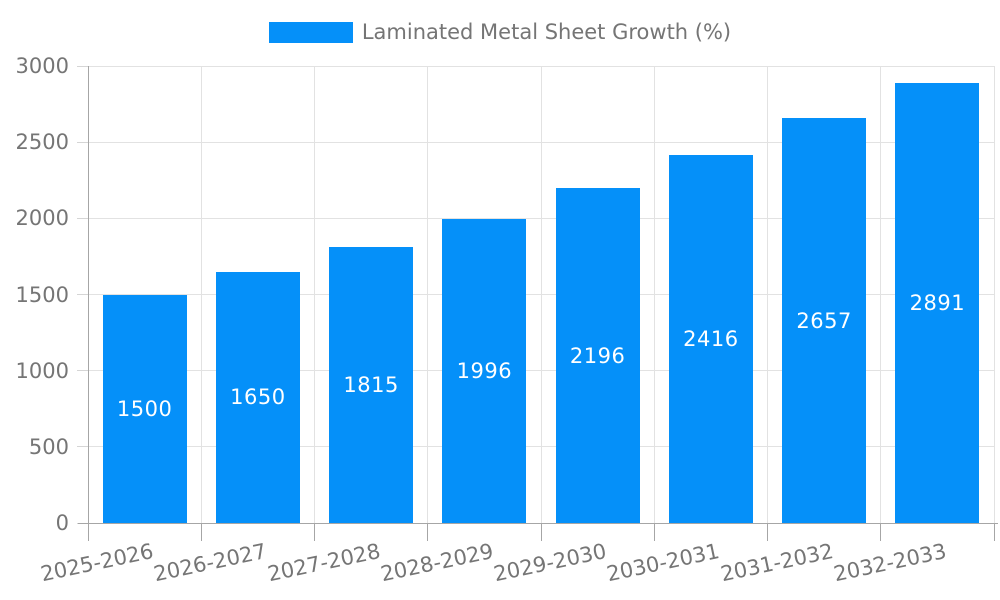 The height and width of the screenshot is (600, 1000). What do you see at coordinates (310, 32) in the screenshot?
I see `legend-swatch-icon` at bounding box center [310, 32].